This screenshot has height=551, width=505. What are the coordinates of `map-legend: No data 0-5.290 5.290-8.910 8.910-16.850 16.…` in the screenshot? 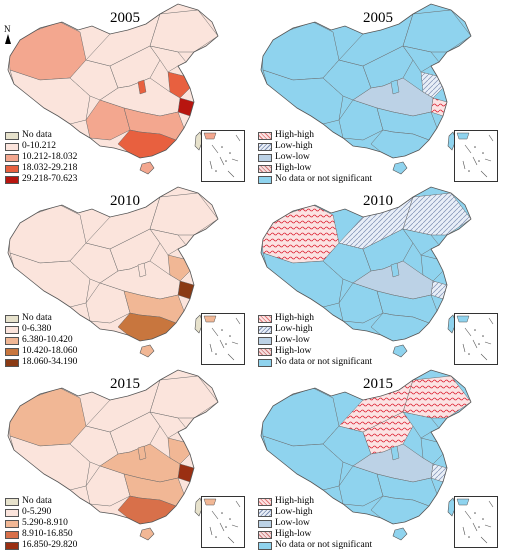 It's located at (41, 523).